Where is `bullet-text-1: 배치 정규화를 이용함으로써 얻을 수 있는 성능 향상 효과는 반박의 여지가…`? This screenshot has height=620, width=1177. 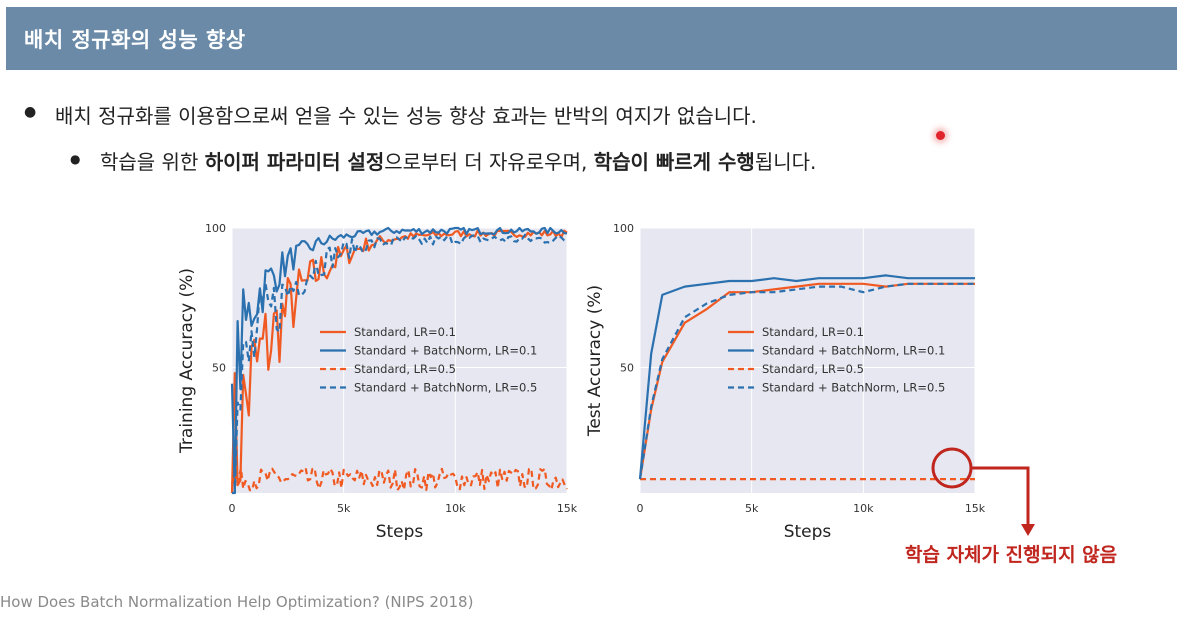 bullet-text-1: 배치 정규화를 이용함으로써 얻을 수 있는 성능 향상 효과는 반박의 여지가… is located at coordinates (406, 116).